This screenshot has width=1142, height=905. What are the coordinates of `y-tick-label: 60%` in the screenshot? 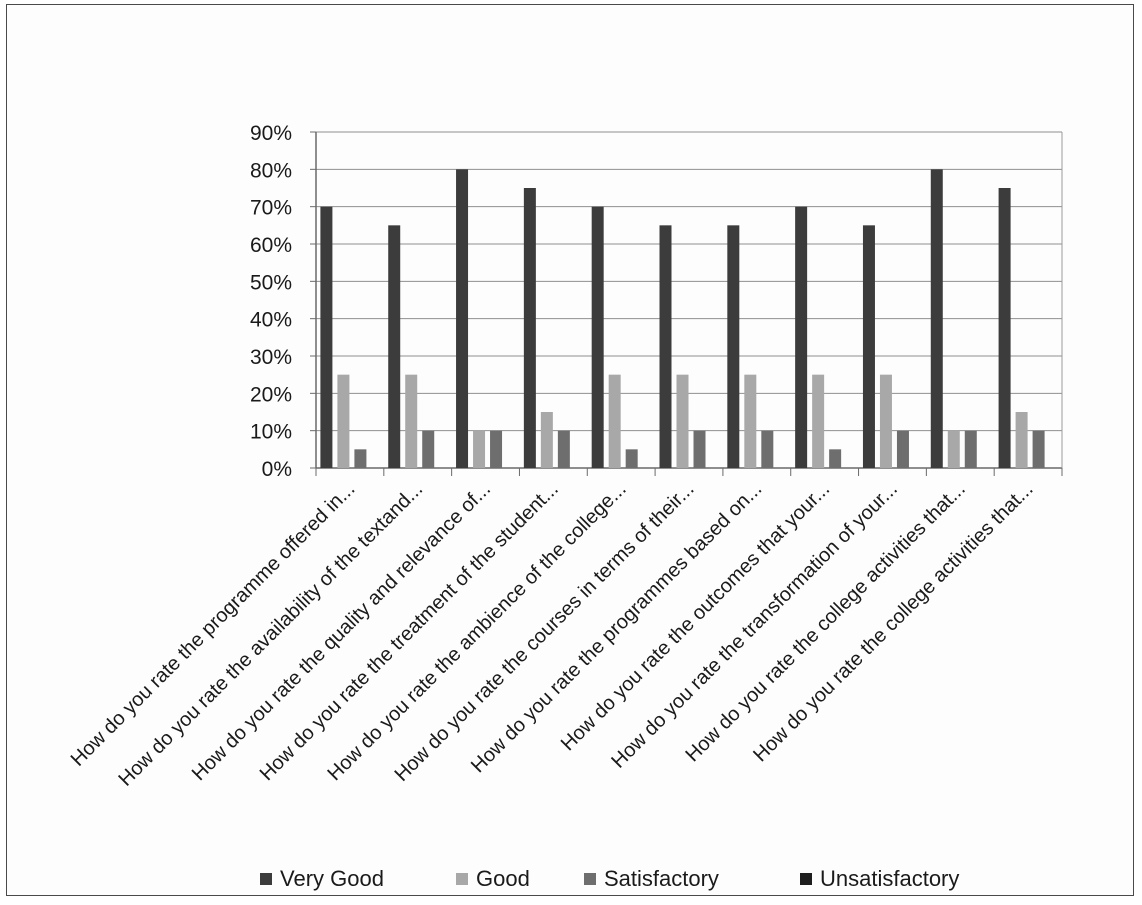 It's located at (271, 245).